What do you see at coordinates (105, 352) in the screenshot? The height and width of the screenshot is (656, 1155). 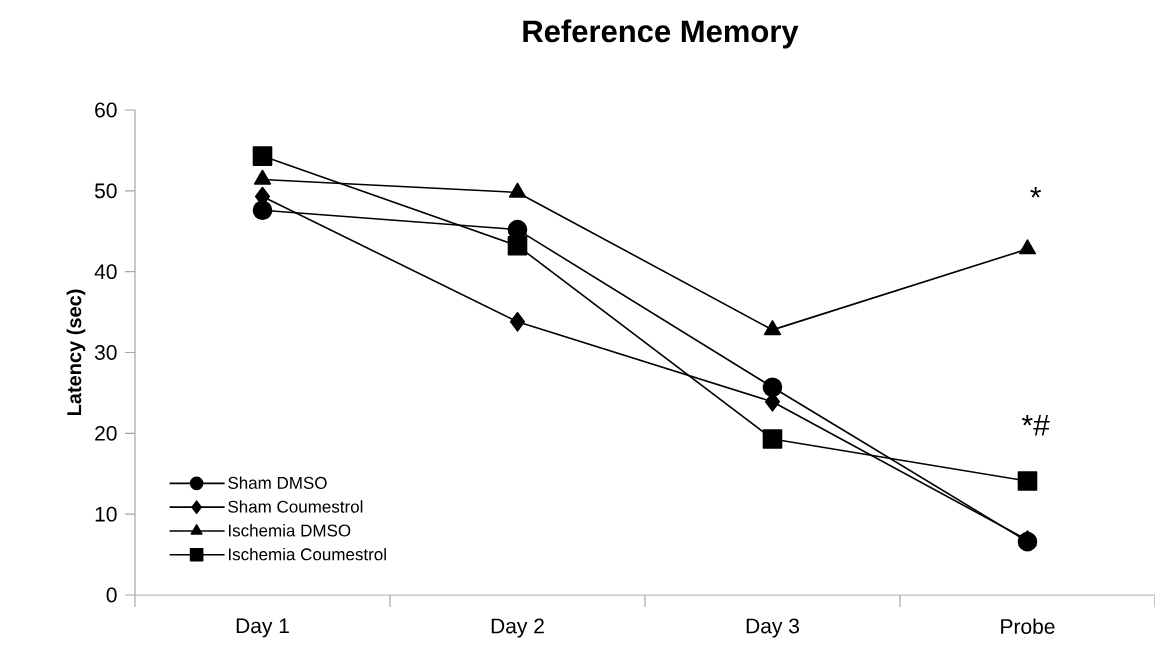 I see `y-tick-label: 30` at bounding box center [105, 352].